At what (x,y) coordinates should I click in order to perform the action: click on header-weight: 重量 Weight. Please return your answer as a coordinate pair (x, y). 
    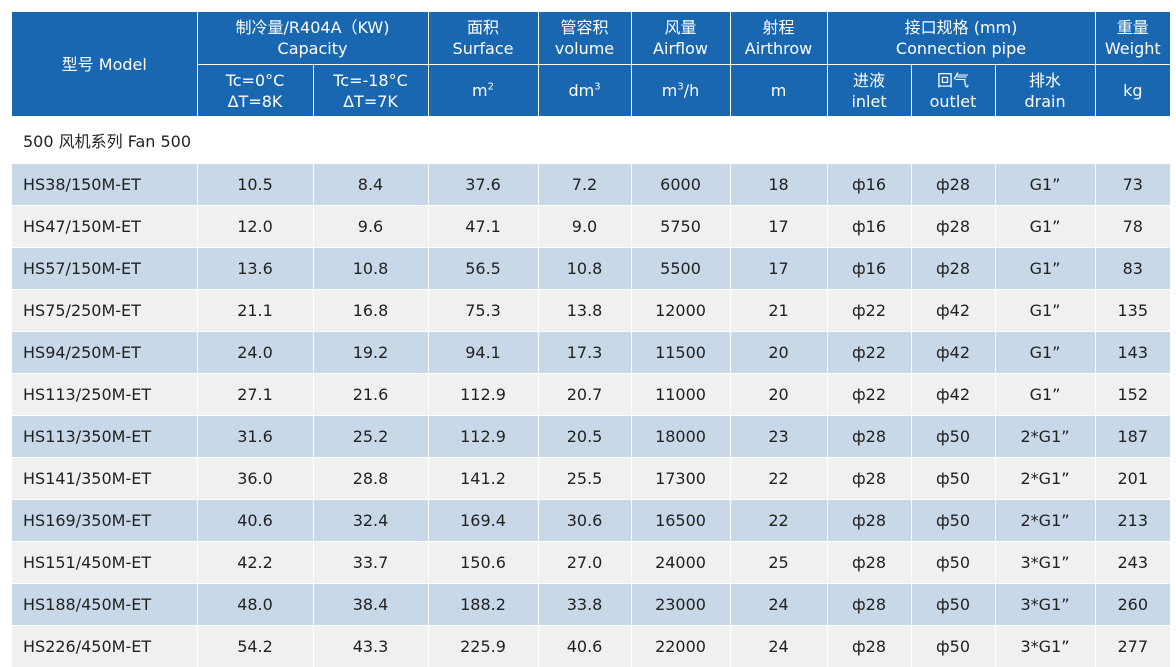
    Looking at the image, I should click on (1132, 38).